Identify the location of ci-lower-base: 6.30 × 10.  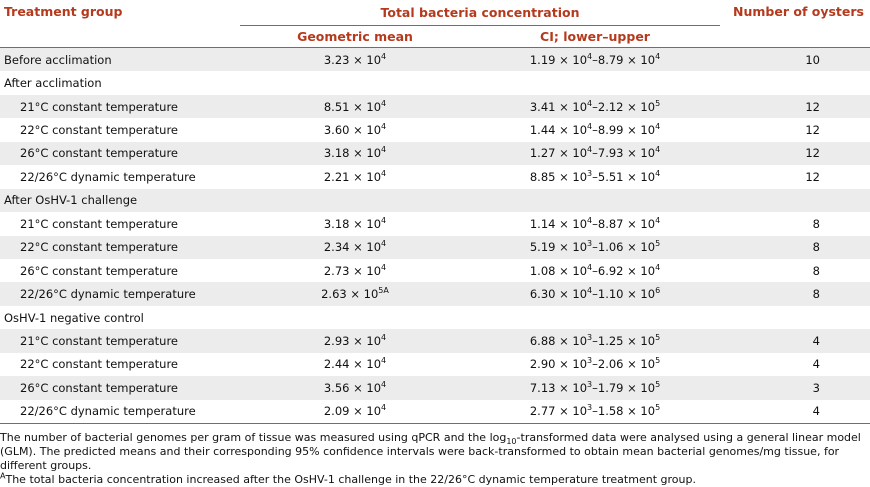
(558, 294).